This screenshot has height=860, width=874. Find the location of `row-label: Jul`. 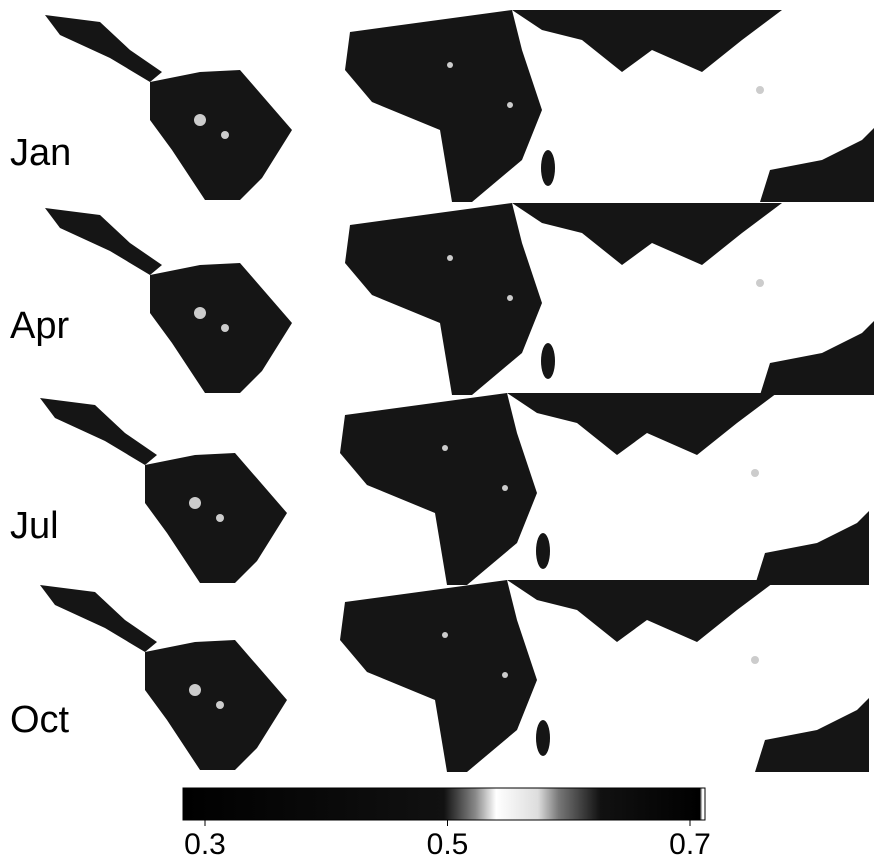

row-label: Jul is located at coordinates (34, 526).